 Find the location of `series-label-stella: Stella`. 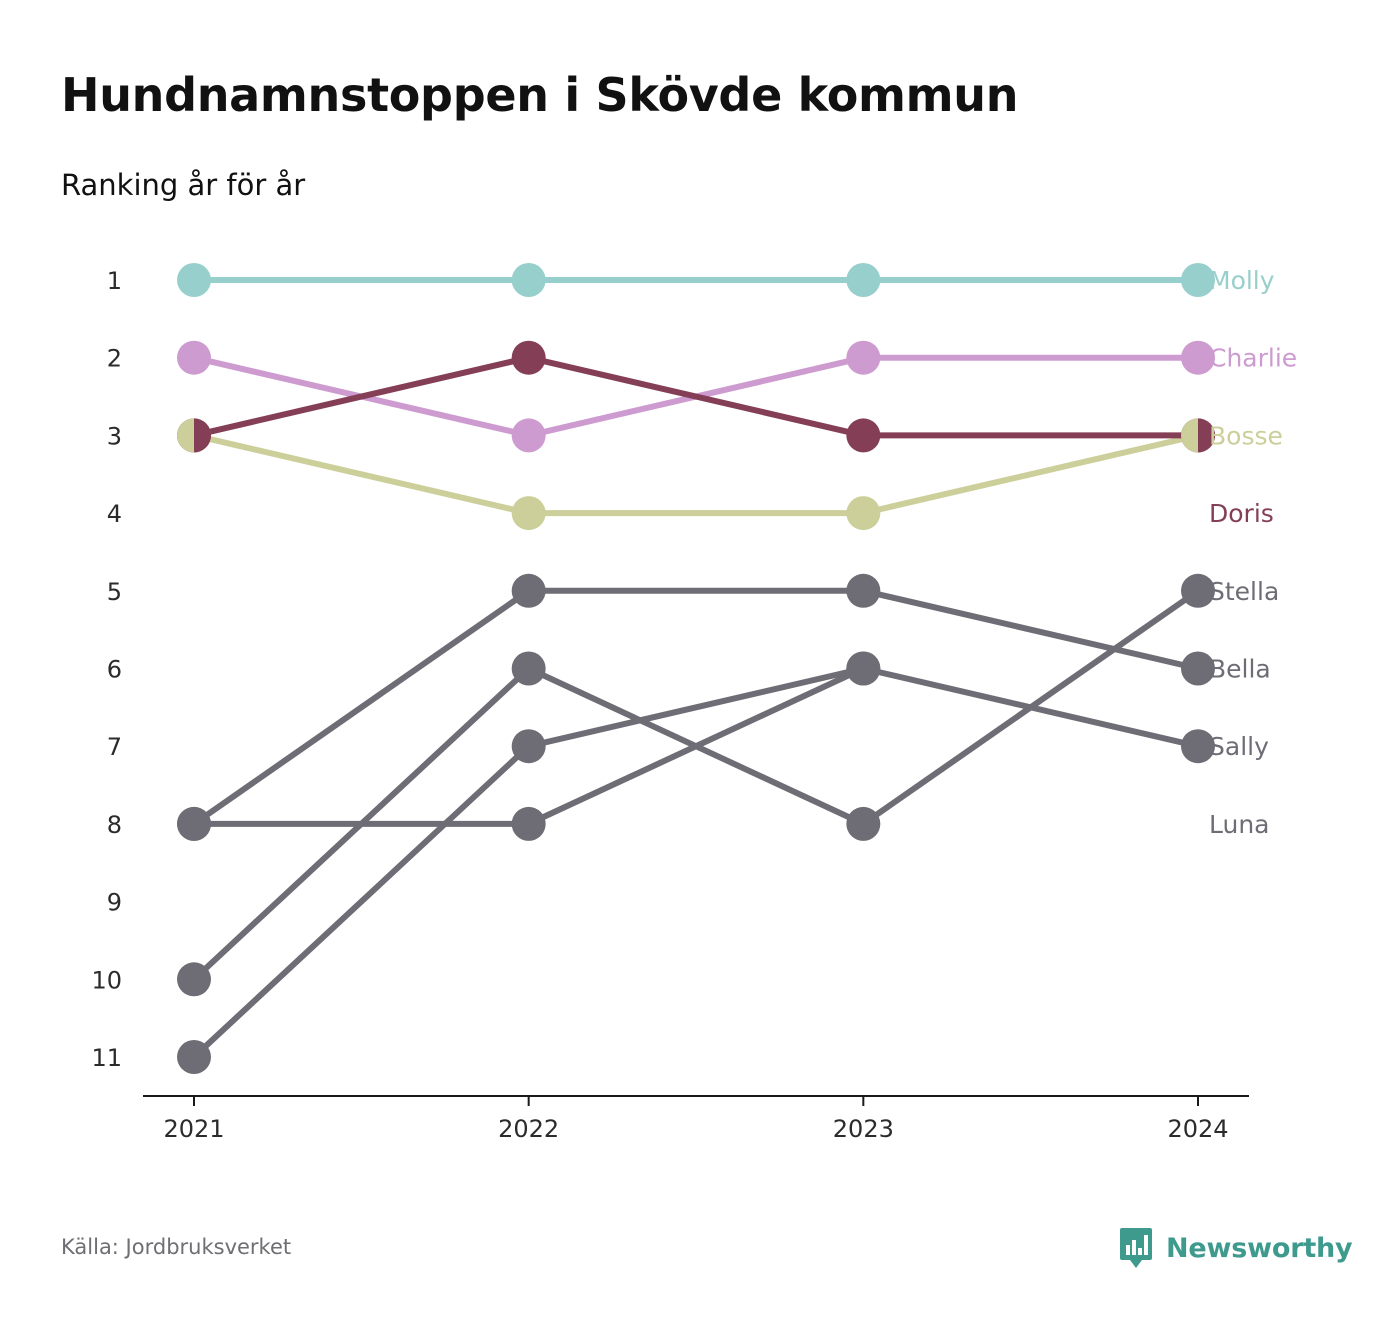

series-label-stella: Stella is located at coordinates (1244, 591).